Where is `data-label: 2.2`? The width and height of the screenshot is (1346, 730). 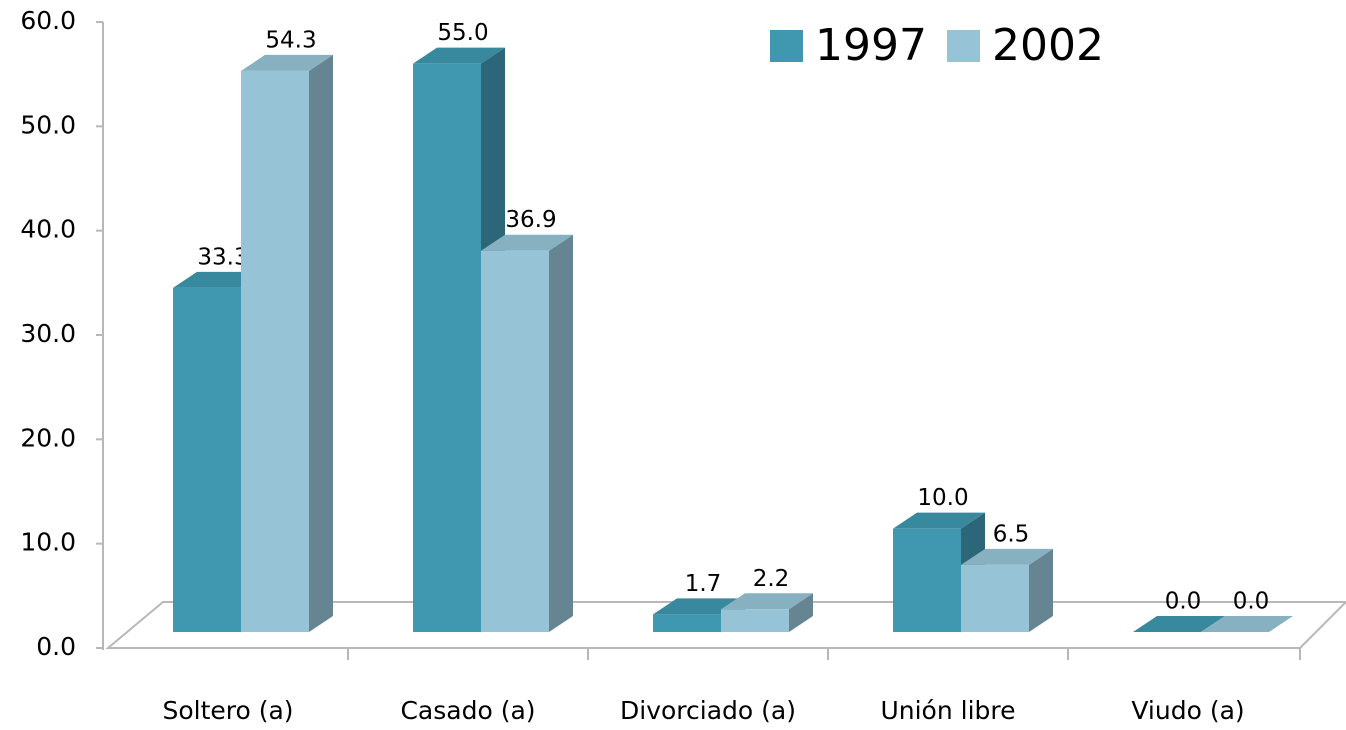
data-label: 2.2 is located at coordinates (771, 579).